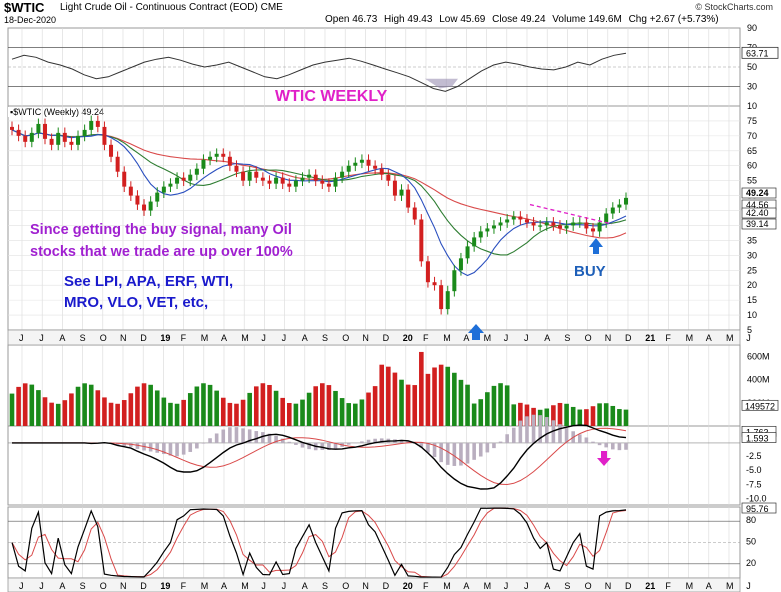 The height and width of the screenshot is (592, 781). I want to click on price-label-bg, so click(70, 112).